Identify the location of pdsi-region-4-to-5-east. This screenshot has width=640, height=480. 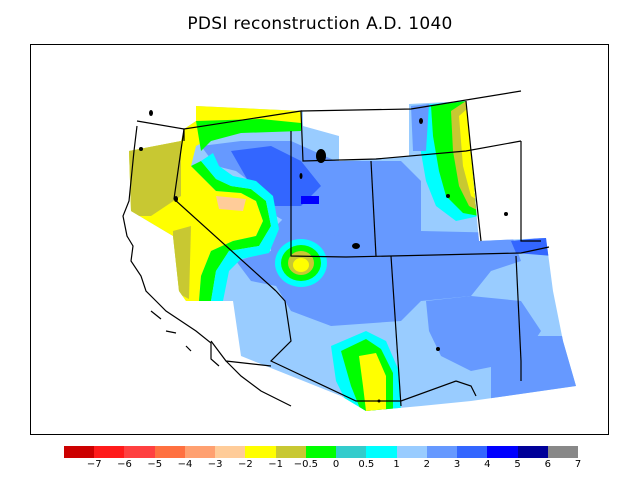
(532, 246).